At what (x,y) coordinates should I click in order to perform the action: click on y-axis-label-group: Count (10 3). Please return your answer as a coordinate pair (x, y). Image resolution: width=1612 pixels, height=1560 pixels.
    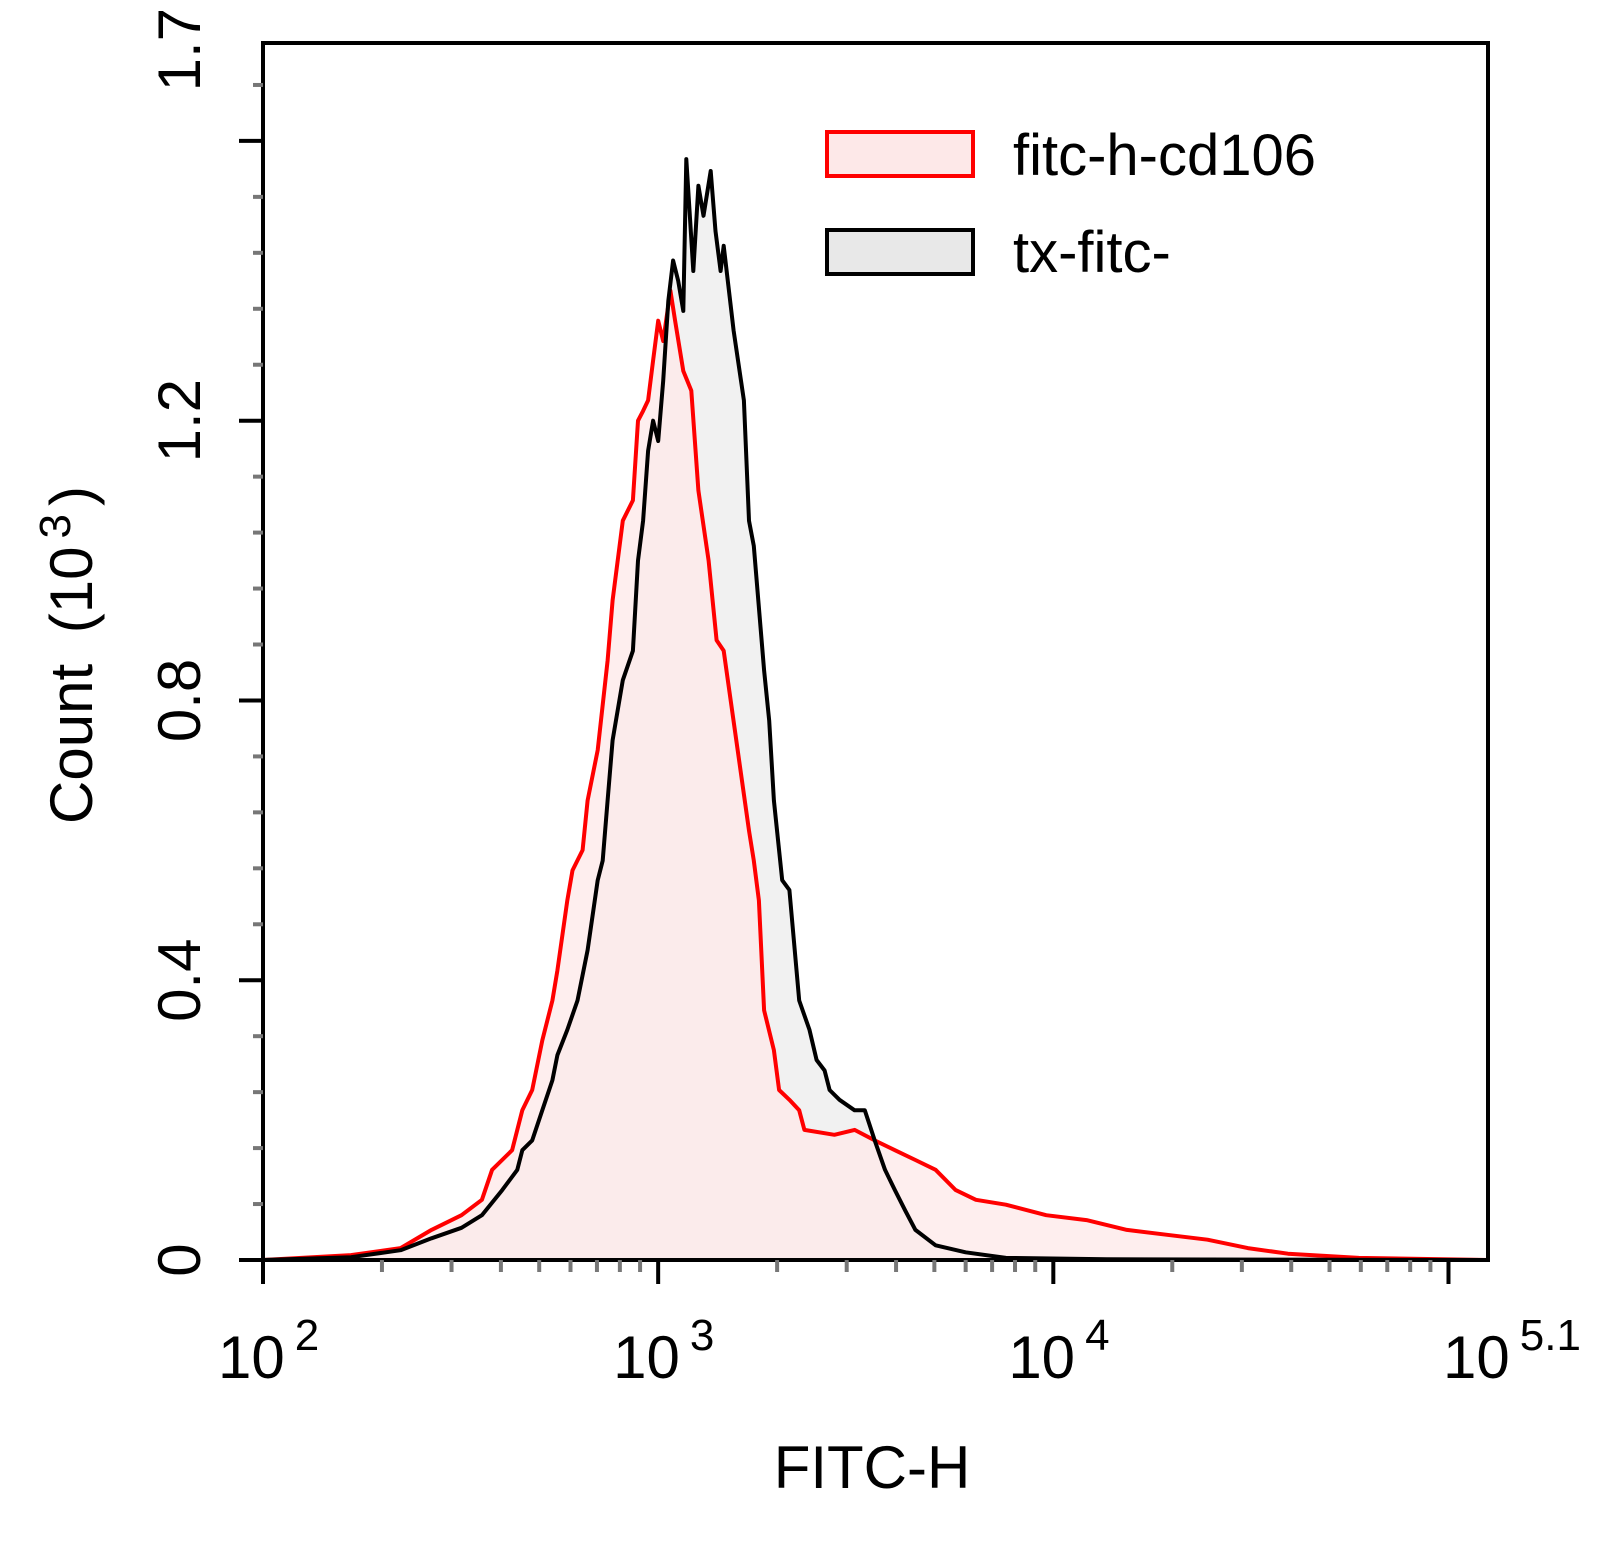
    Looking at the image, I should click on (68, 655).